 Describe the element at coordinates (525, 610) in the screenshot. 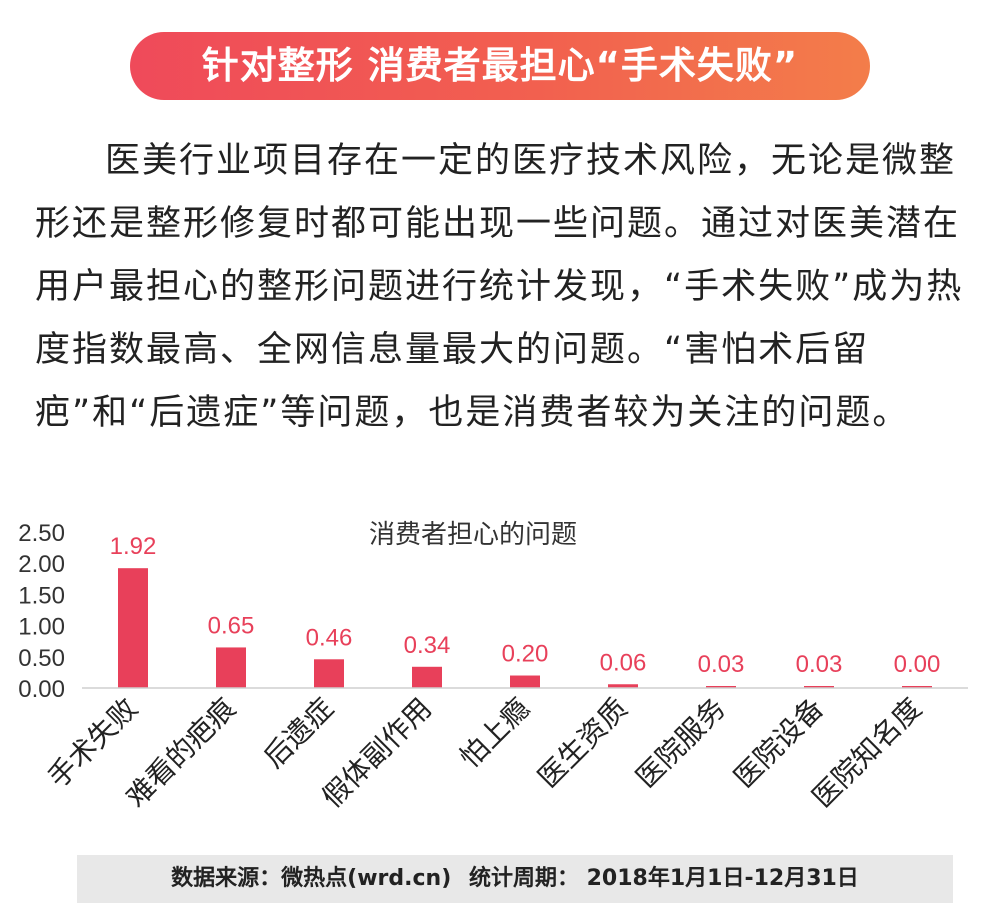

I see `bars-group: 1.92 0.65 0.46 0.34 0.20 0.06 0.03 0.03 0.00` at that location.